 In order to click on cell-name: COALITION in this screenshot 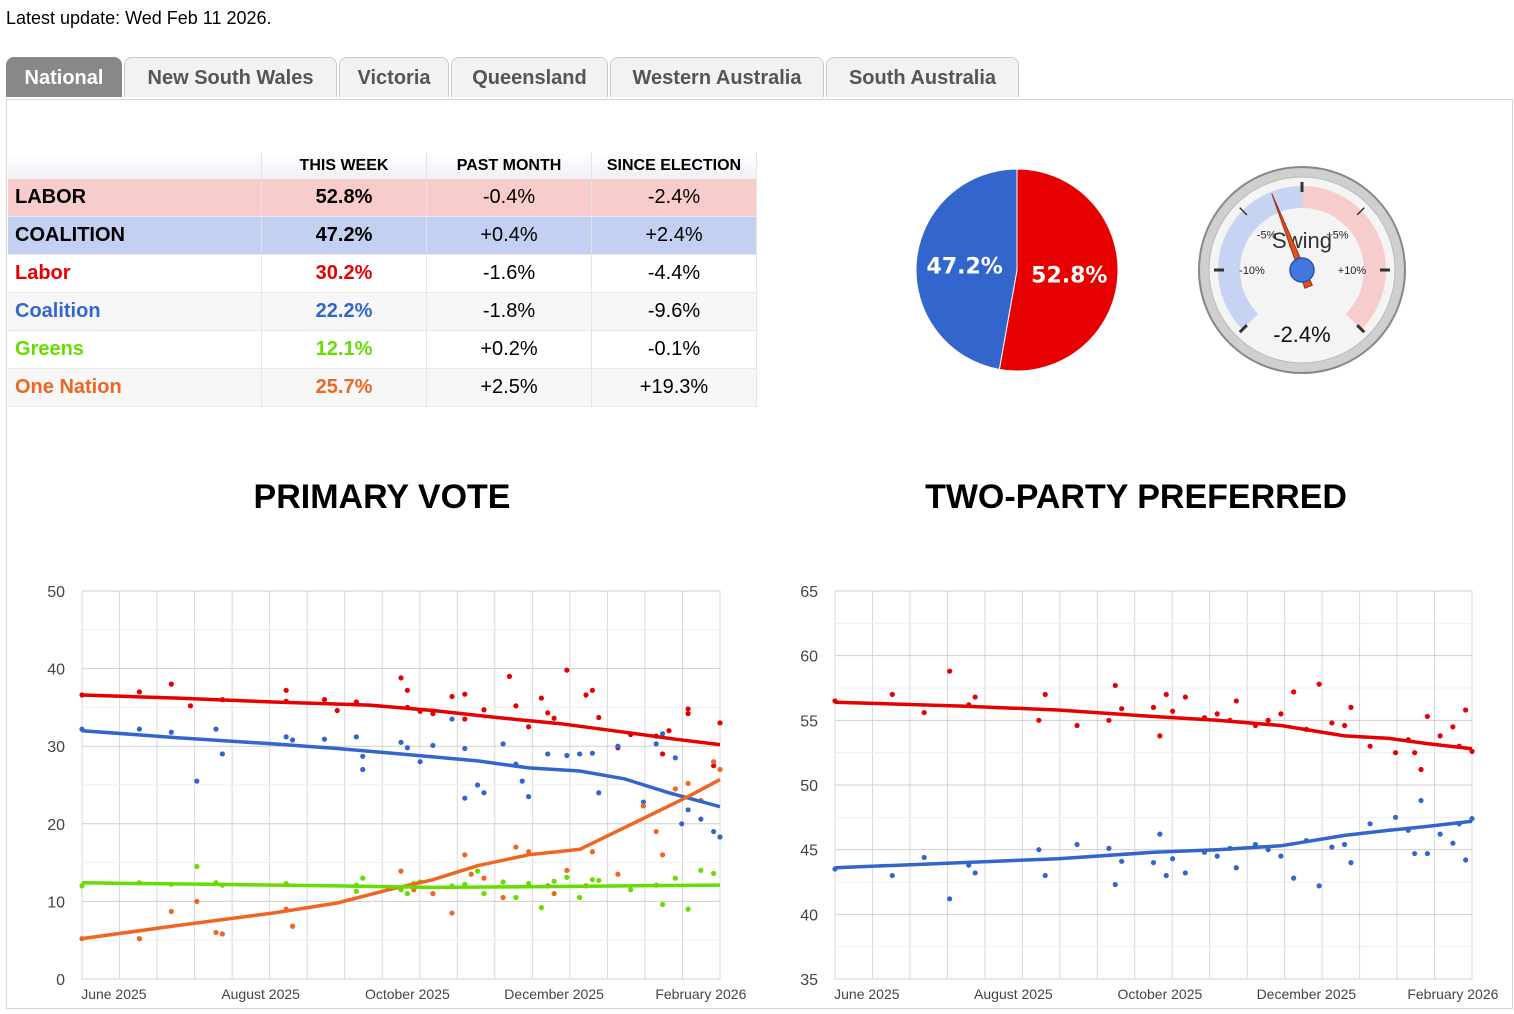, I will do `click(135, 235)`.